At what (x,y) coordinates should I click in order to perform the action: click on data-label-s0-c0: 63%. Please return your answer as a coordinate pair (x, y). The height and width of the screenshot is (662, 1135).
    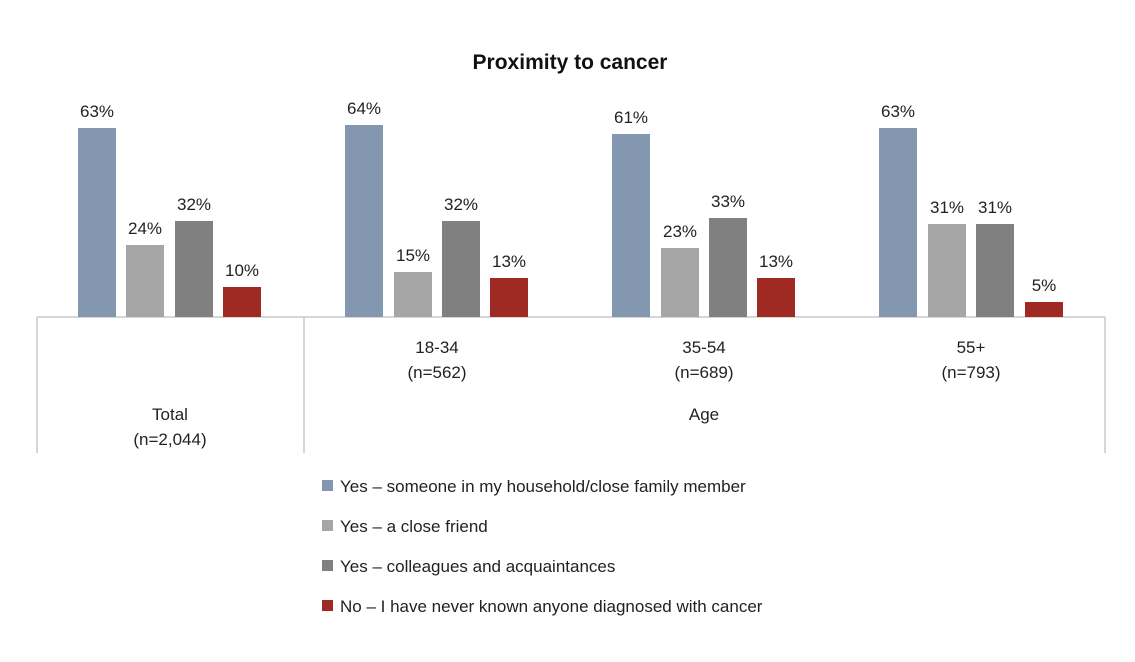
    Looking at the image, I should click on (97, 111).